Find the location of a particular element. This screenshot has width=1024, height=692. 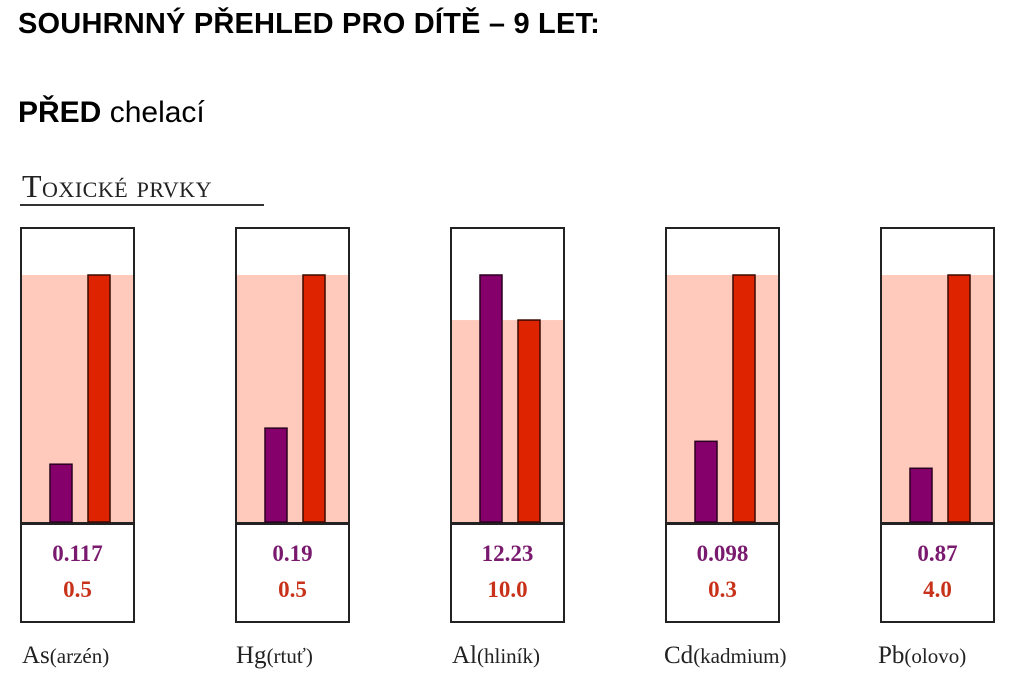

bar-panel-al is located at coordinates (507, 375).